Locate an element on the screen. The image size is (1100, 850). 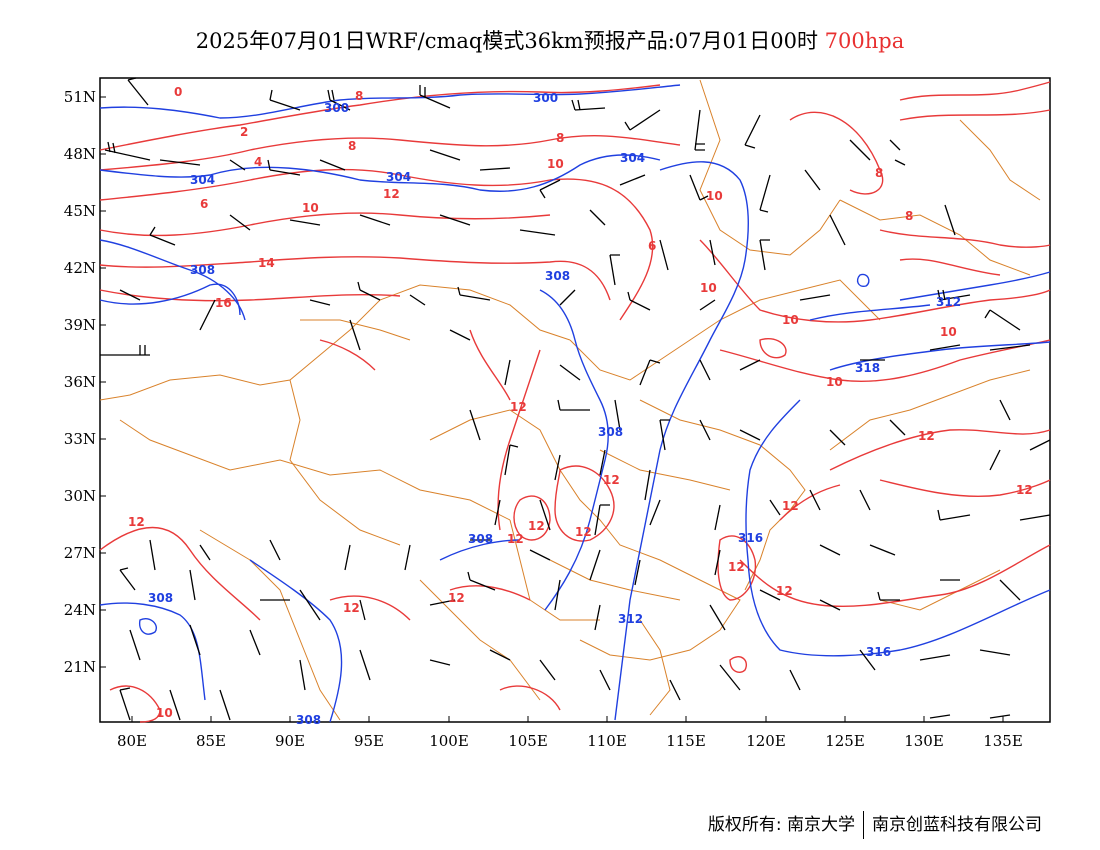
lat-label: 45N is located at coordinates (79, 211).